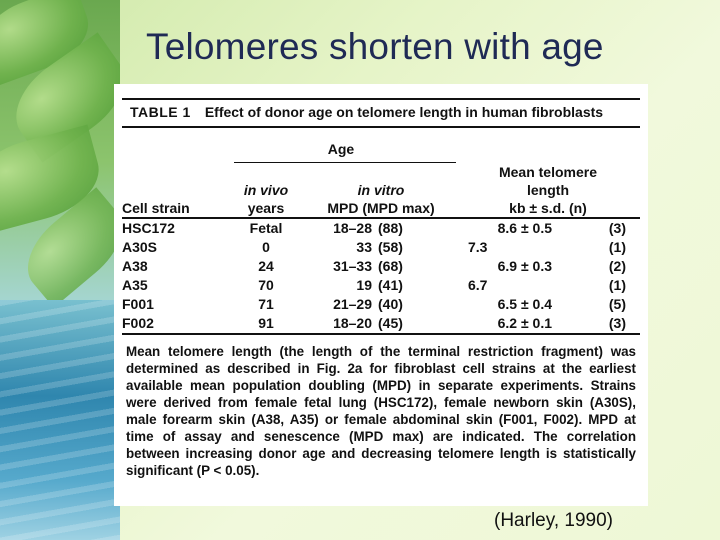 The image size is (720, 540). What do you see at coordinates (414, 324) in the screenshot?
I see `mpd-max: (45)` at bounding box center [414, 324].